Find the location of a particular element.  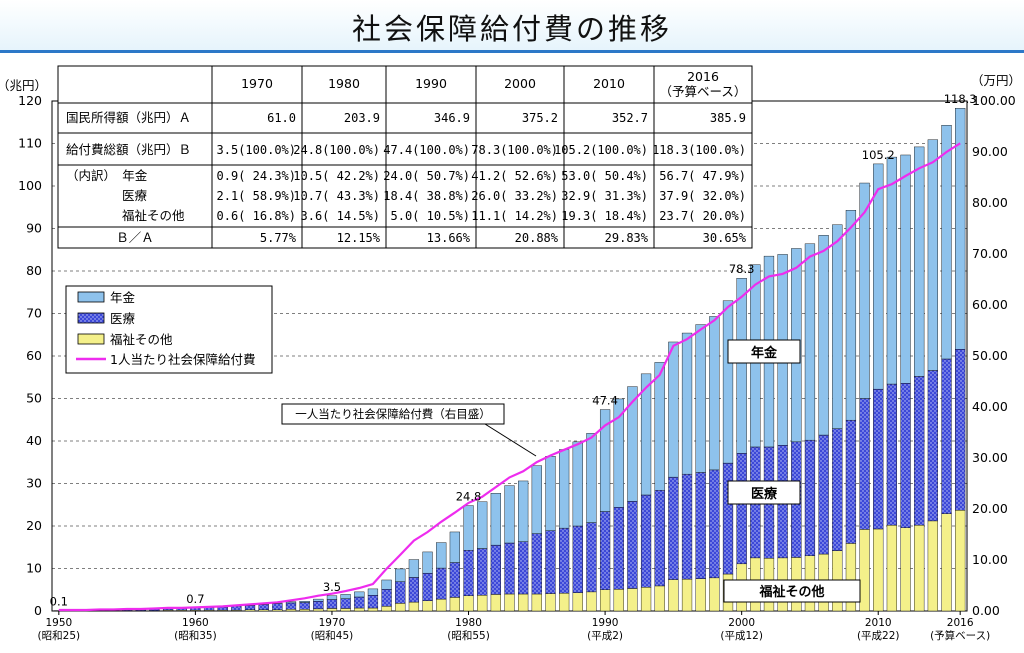

y-tick-label: 80 is located at coordinates (34, 270).